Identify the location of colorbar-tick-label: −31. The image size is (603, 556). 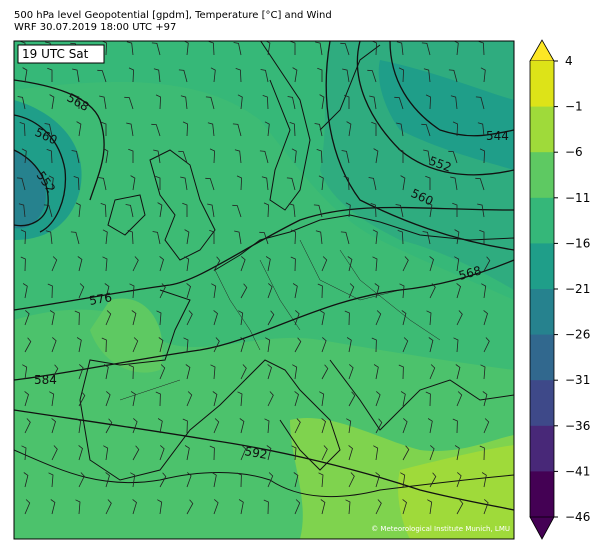
(577, 380).